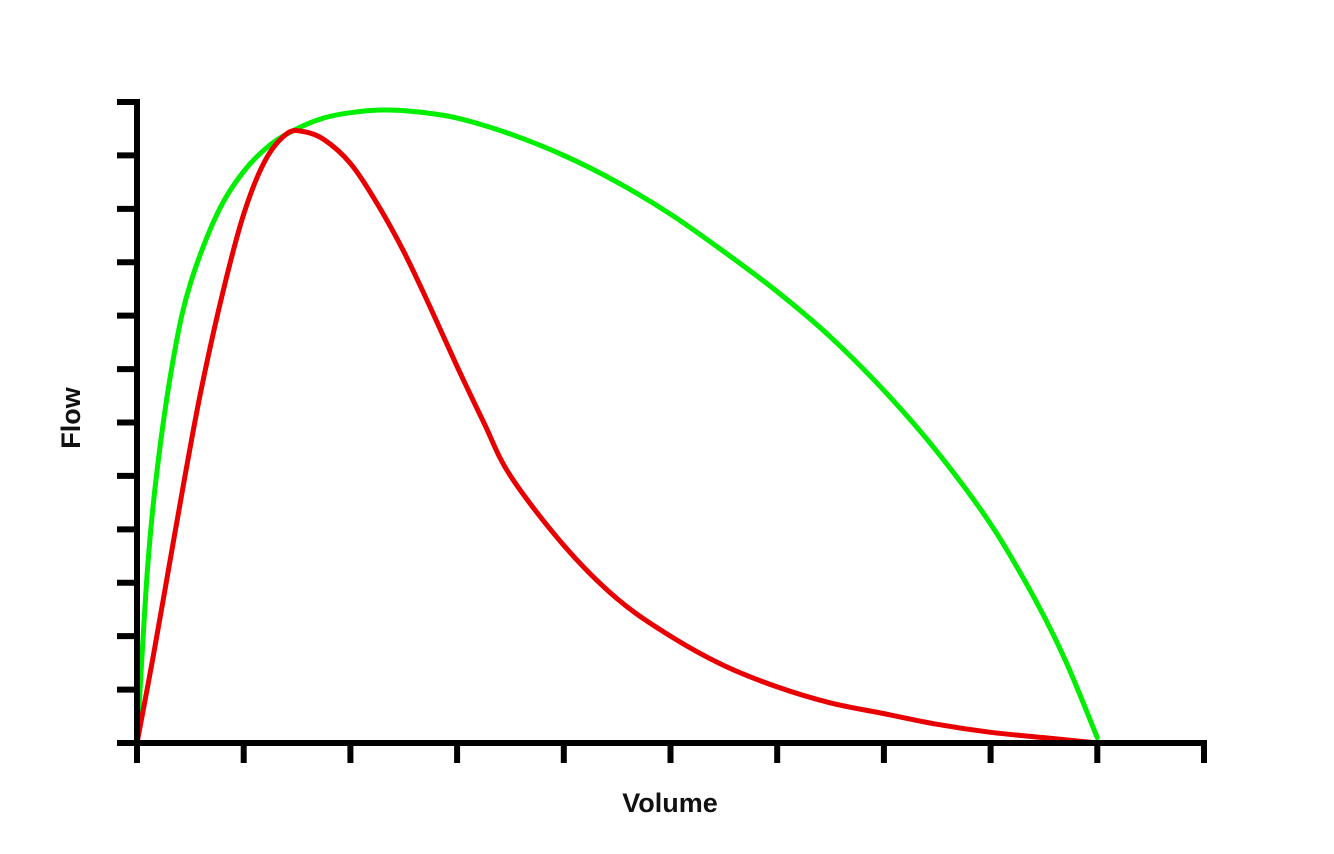 The width and height of the screenshot is (1334, 854). What do you see at coordinates (127, 422) in the screenshot?
I see `y-axis-ticks` at bounding box center [127, 422].